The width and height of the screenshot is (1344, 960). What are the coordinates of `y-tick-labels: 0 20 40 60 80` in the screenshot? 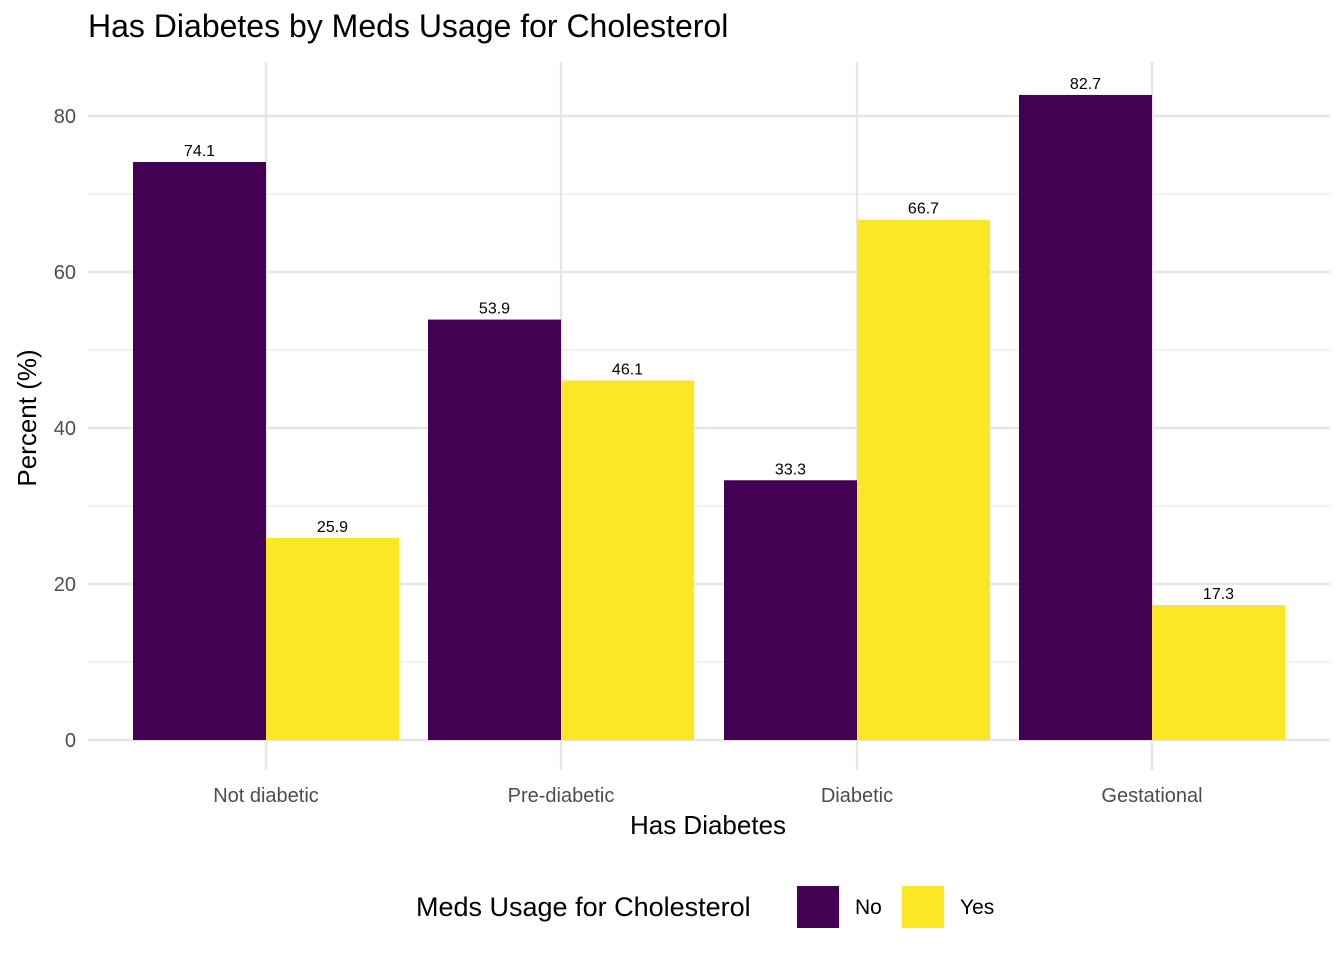 It's located at (65, 429).